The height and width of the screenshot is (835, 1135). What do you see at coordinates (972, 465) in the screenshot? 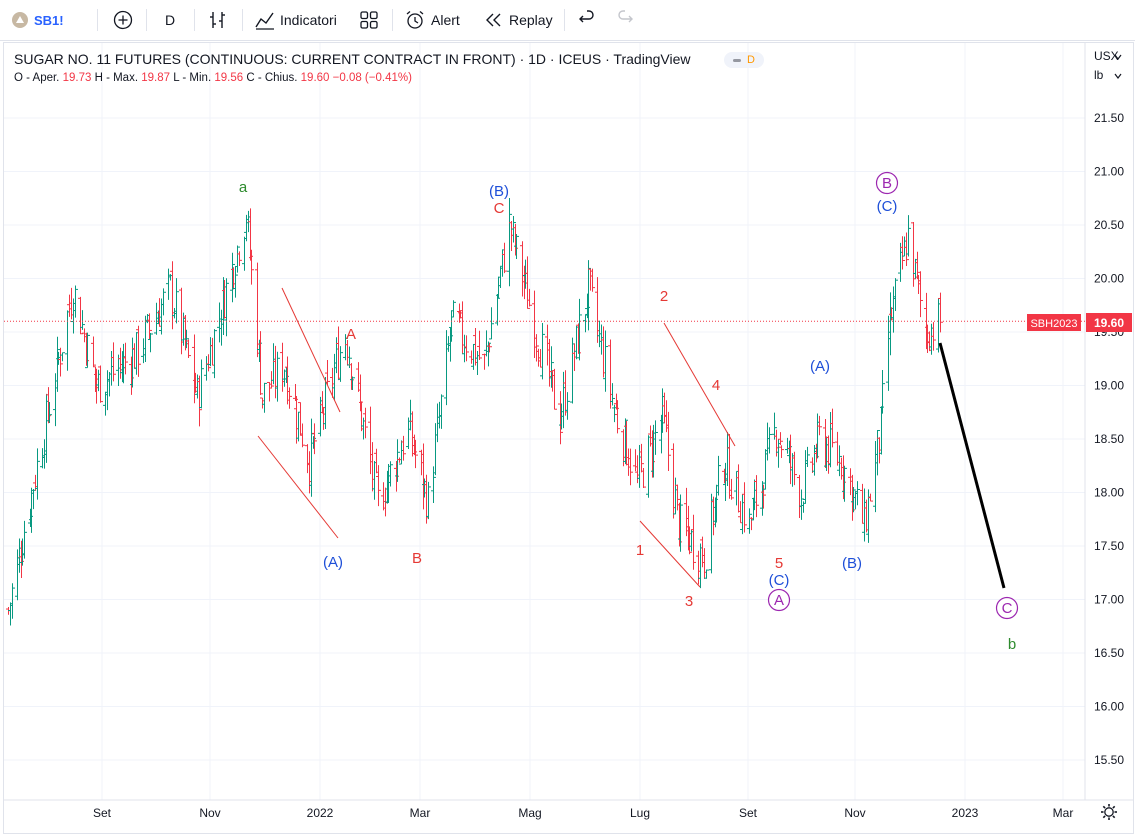
I see `projection-line` at bounding box center [972, 465].